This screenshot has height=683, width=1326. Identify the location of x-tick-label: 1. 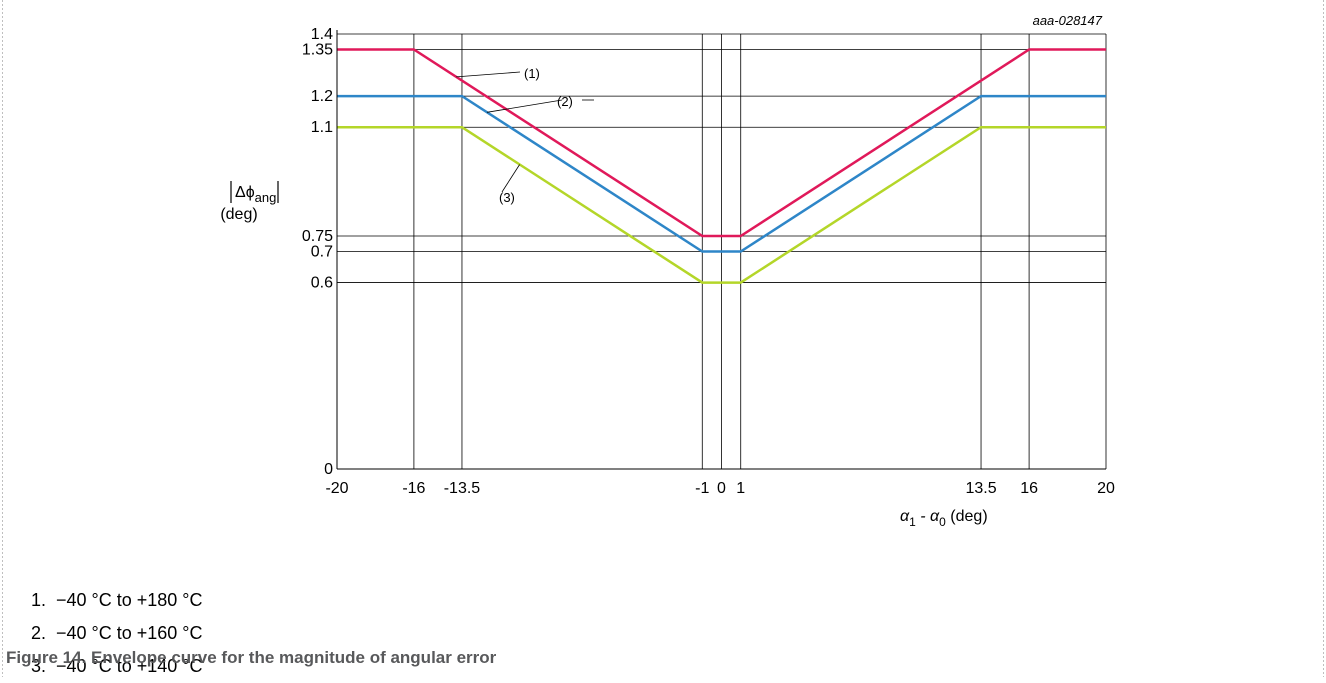
(740, 488).